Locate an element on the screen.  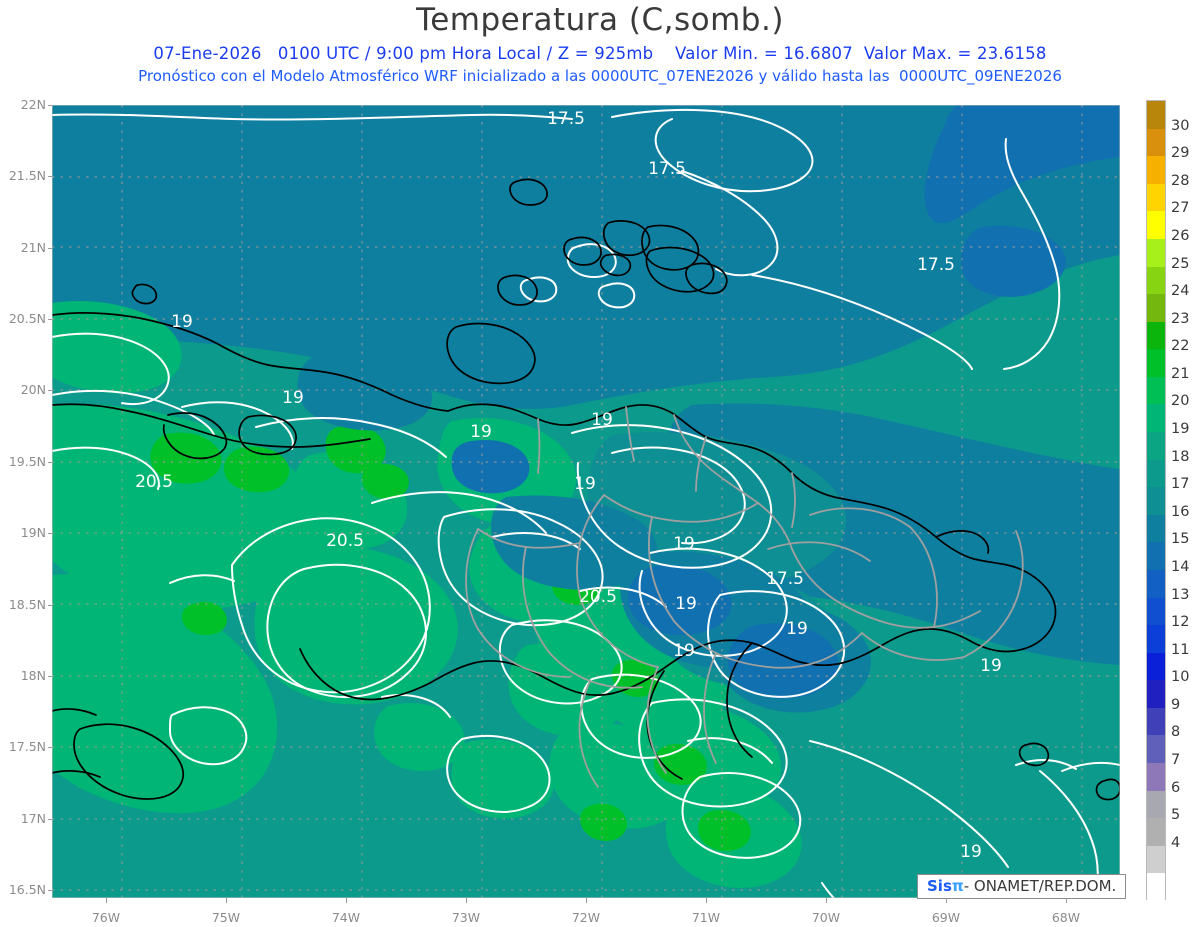
colorbar is located at coordinates (1156, 501).